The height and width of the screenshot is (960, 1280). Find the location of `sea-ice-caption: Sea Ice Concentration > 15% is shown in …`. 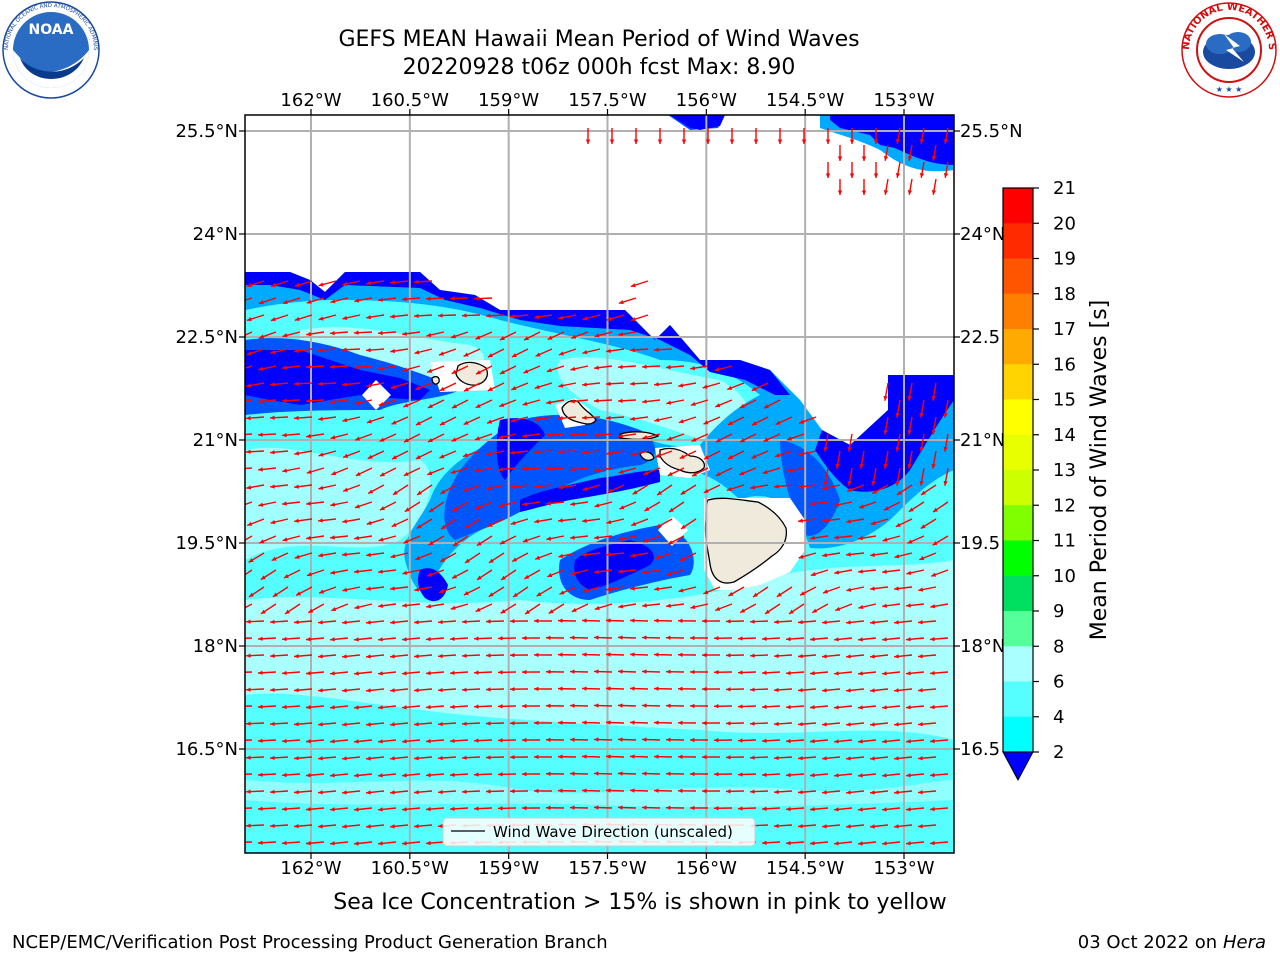

sea-ice-caption: Sea Ice Concentration > 15% is shown in … is located at coordinates (640, 902).